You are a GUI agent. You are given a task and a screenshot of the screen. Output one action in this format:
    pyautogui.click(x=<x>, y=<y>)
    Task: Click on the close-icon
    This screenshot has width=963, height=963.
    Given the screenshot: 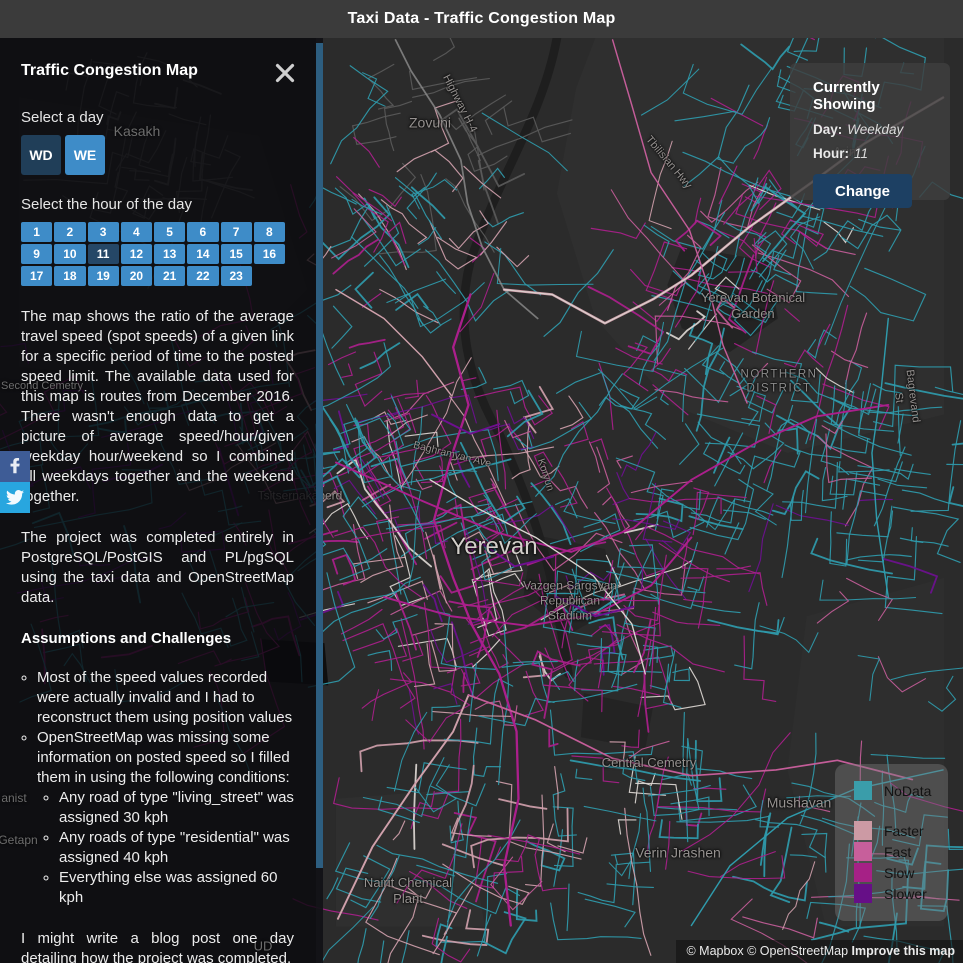 What is the action you would take?
    pyautogui.click(x=285, y=73)
    